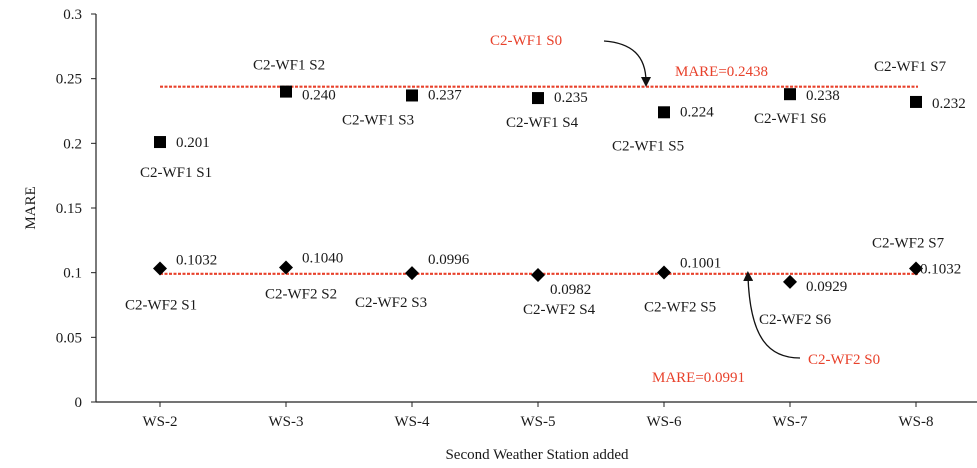 This screenshot has height=468, width=977. What do you see at coordinates (160, 422) in the screenshot?
I see `x-tick-label: WS-2` at bounding box center [160, 422].